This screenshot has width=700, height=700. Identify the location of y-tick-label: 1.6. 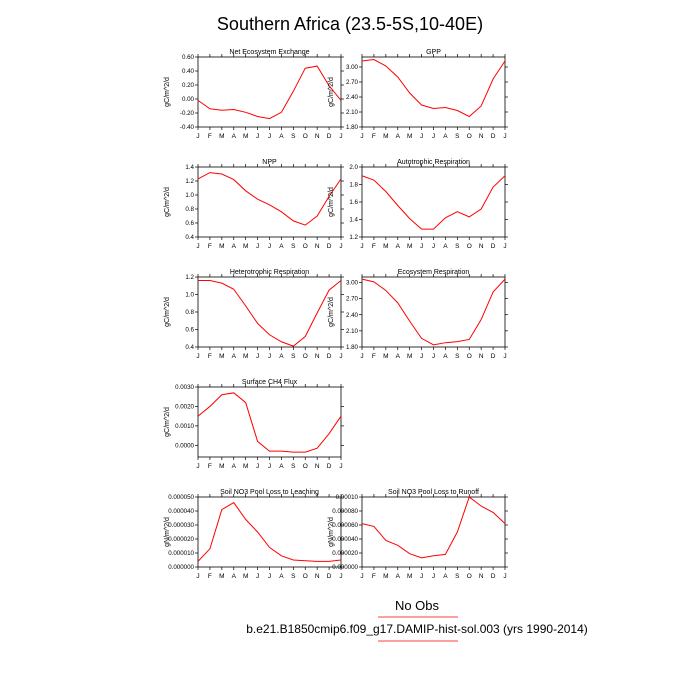
(353, 202).